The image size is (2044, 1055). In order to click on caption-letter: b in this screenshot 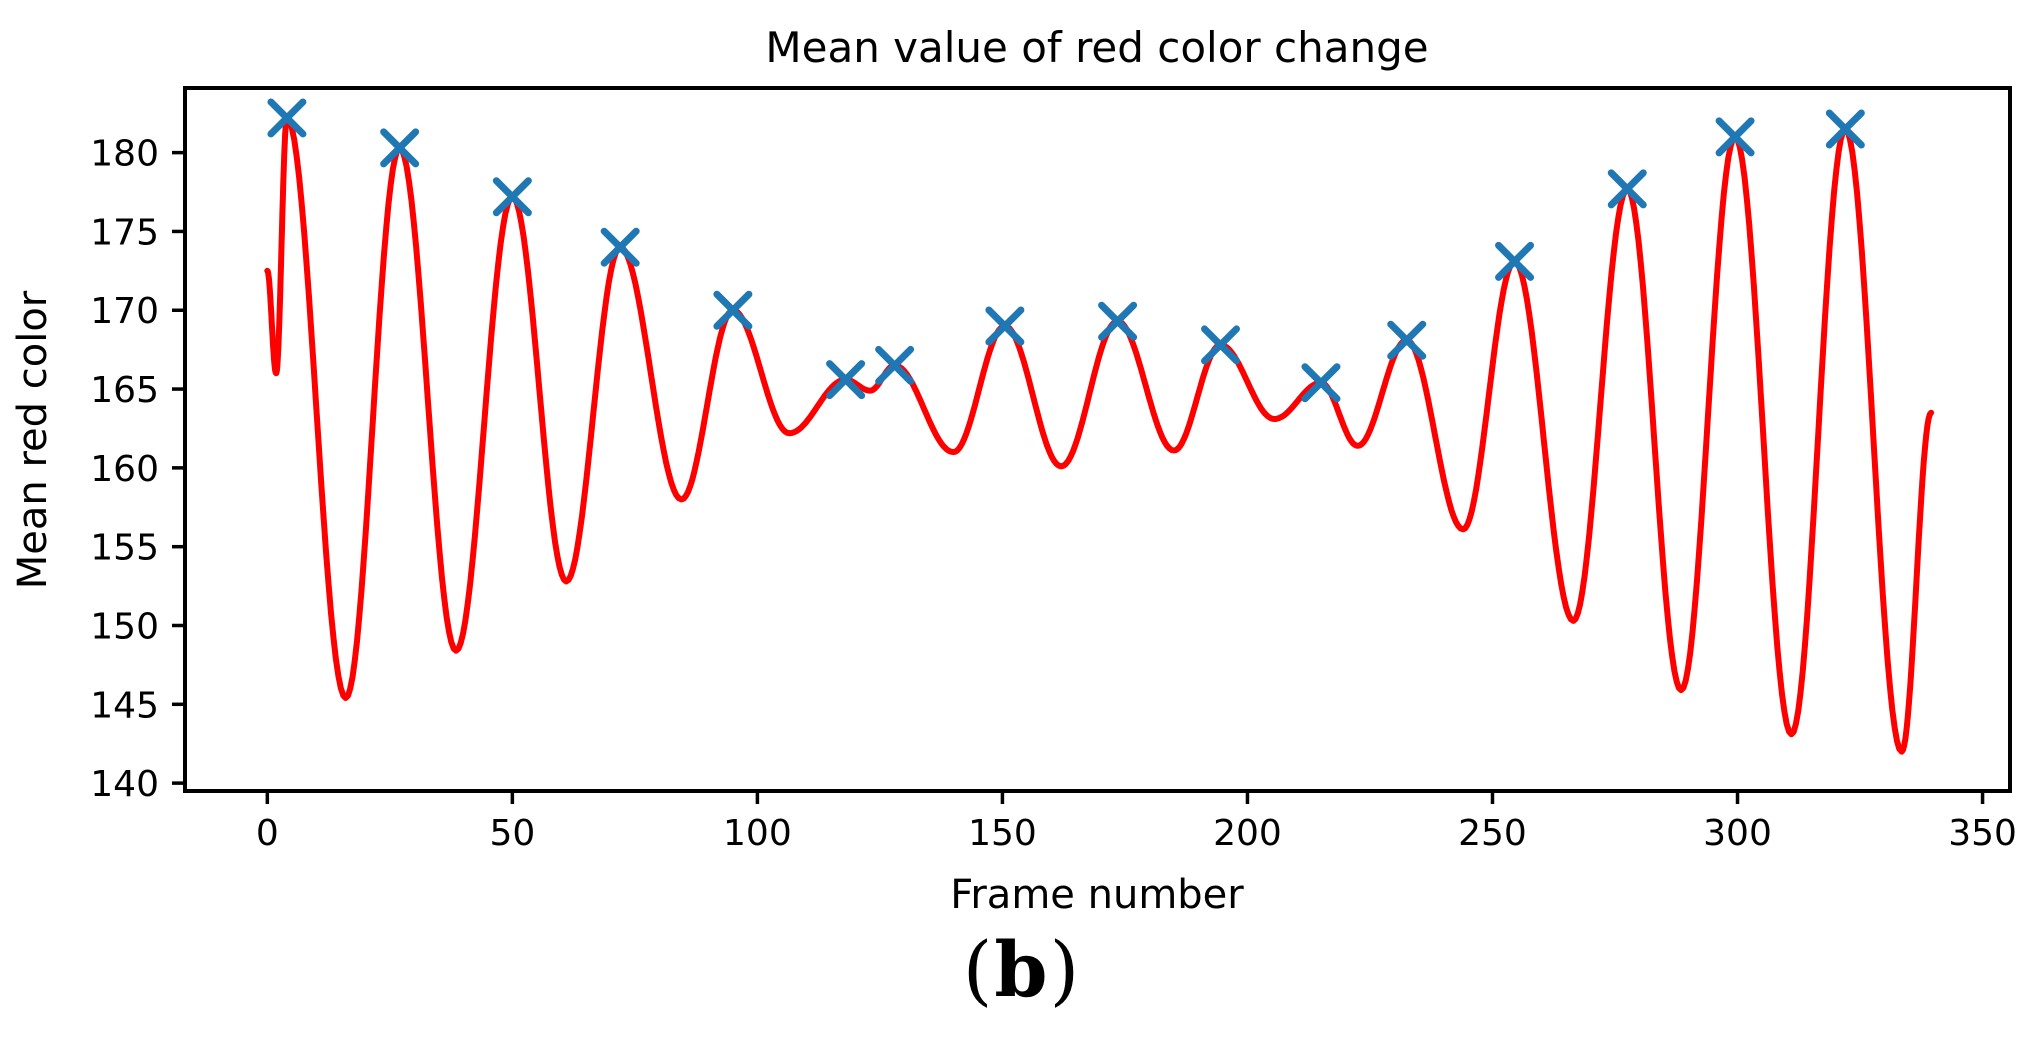, I will do `click(1022, 969)`.